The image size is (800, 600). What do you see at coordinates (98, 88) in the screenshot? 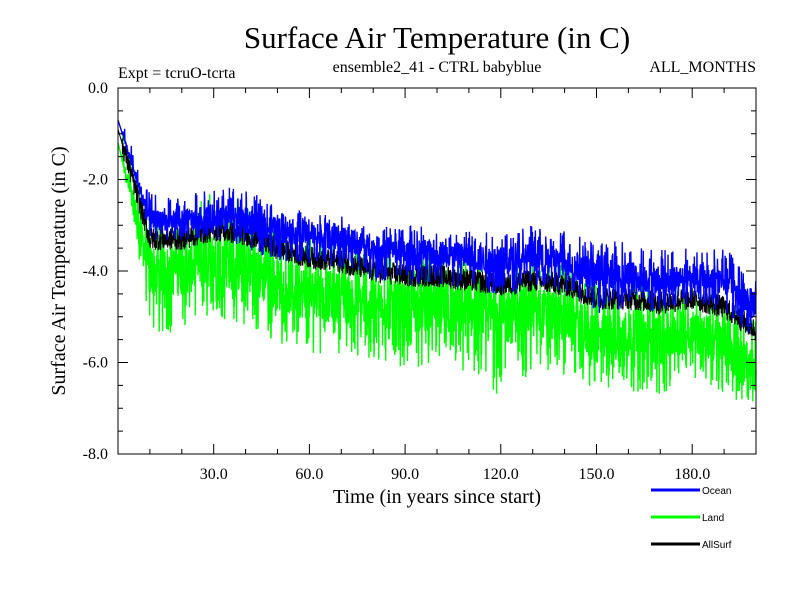
I see `y-tick-label: 0.0` at bounding box center [98, 88].